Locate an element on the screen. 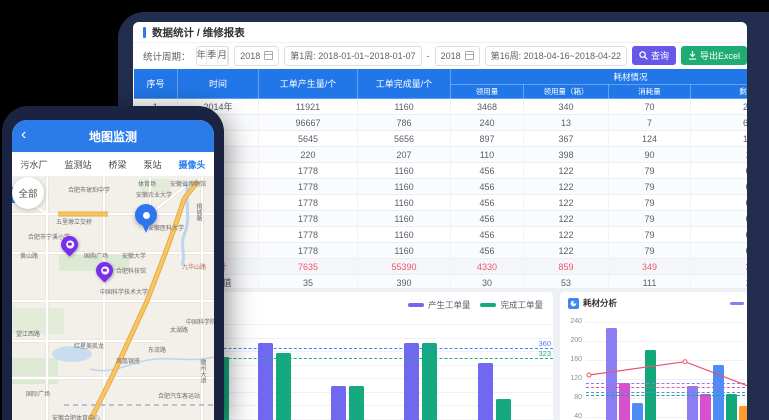 The width and height of the screenshot is (769, 420). table-row: 12014年119211160346834070250 is located at coordinates (440, 106).